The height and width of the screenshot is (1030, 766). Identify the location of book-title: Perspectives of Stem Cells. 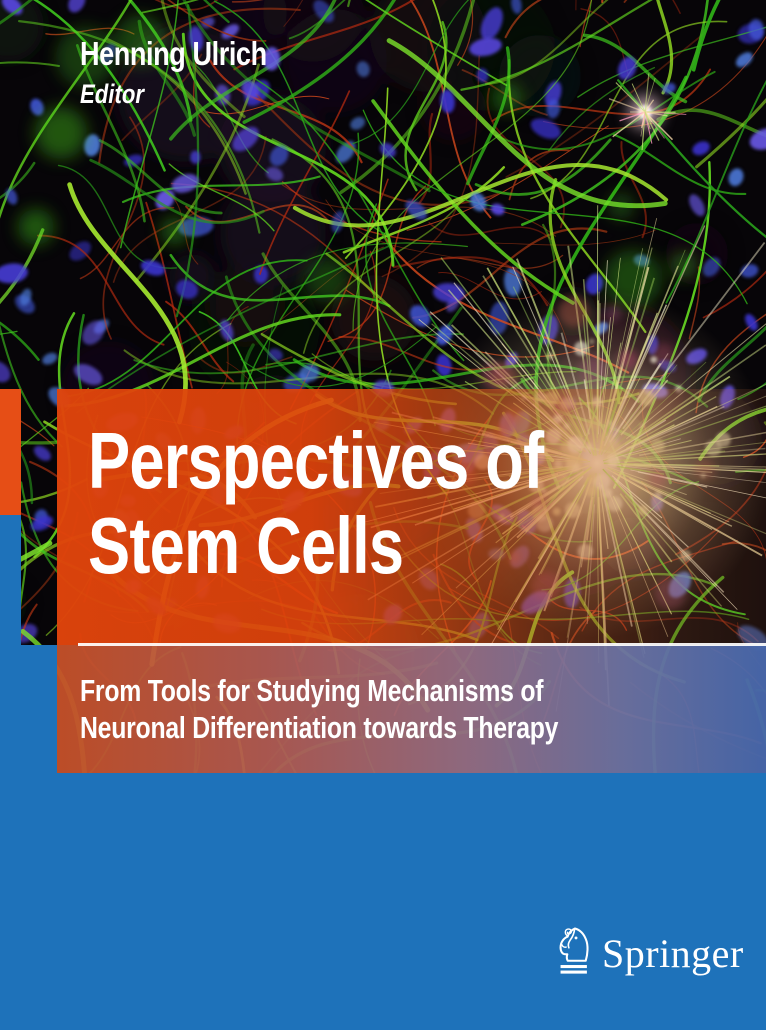
(316, 503).